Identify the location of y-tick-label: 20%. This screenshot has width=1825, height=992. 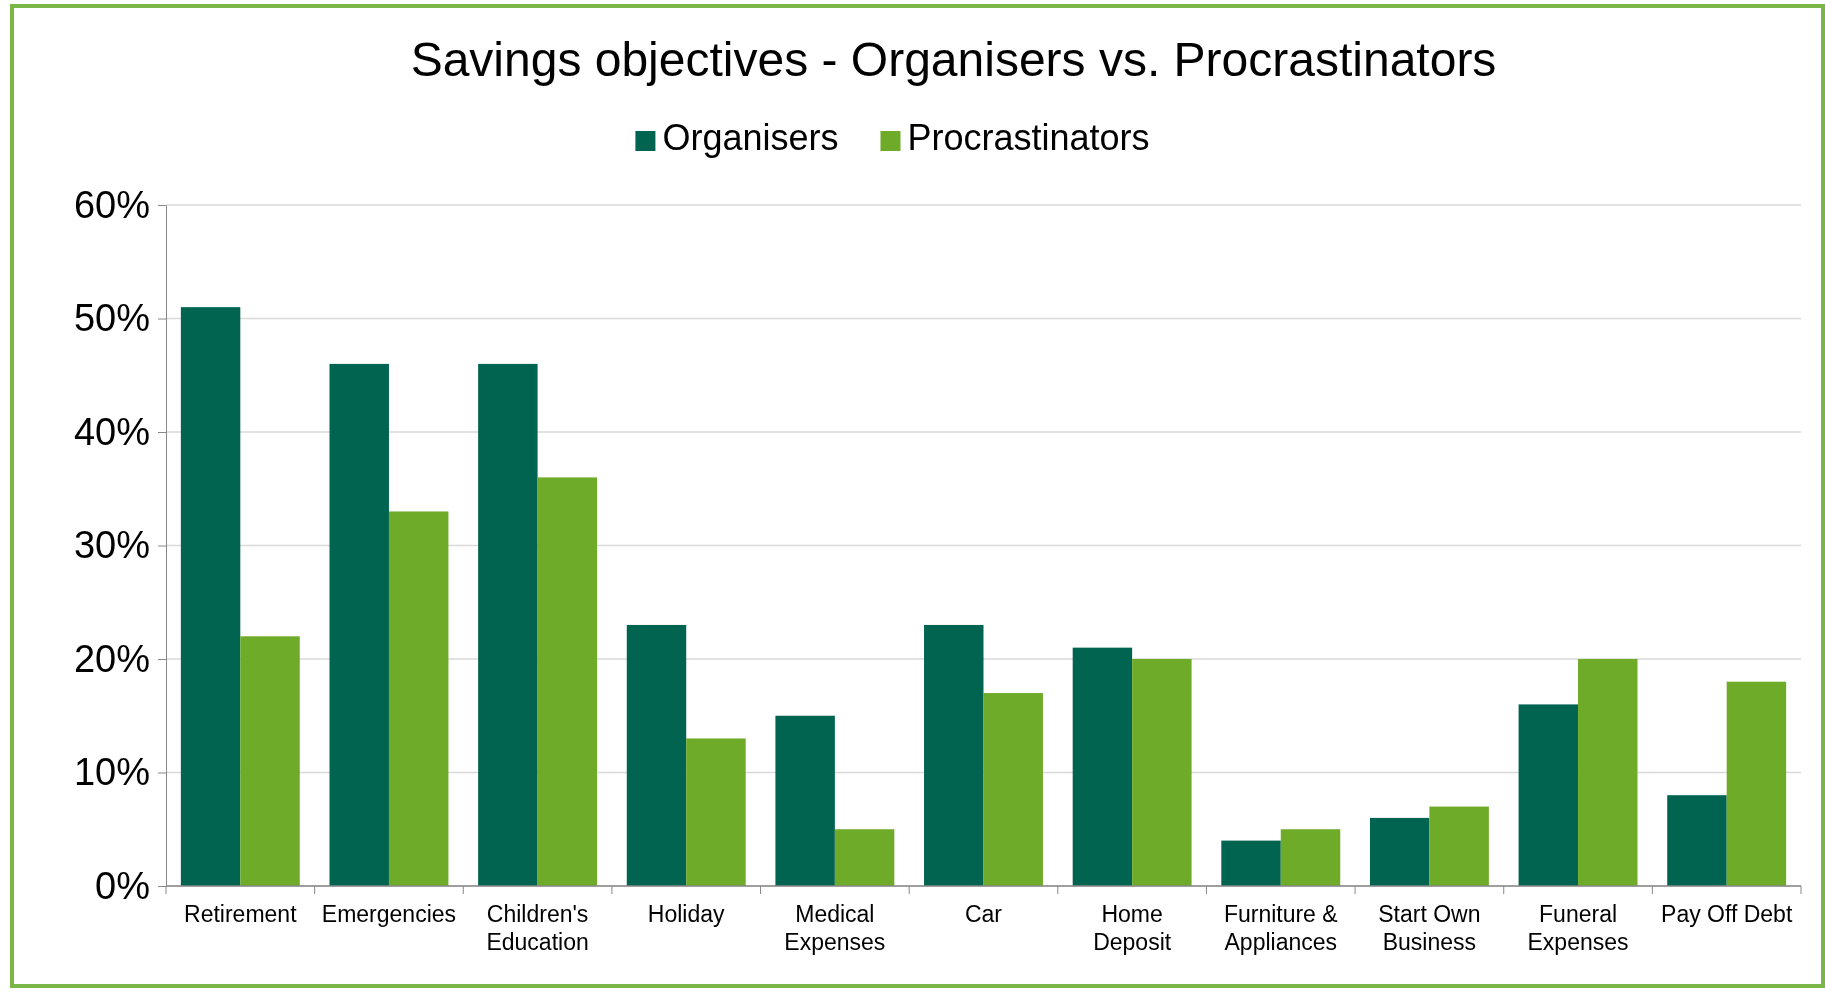
(111, 658).